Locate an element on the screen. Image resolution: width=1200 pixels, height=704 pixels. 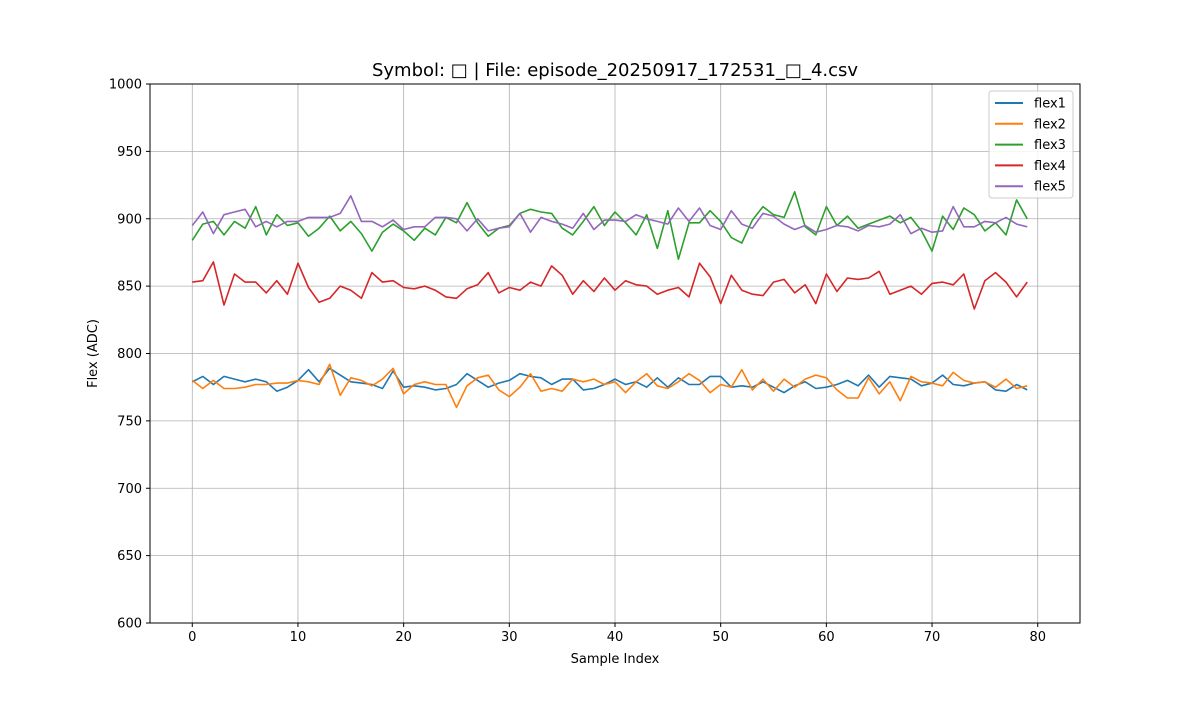
x-axis-ticks: 0 10 20 30 40 50 60 70 80 is located at coordinates (617, 634).